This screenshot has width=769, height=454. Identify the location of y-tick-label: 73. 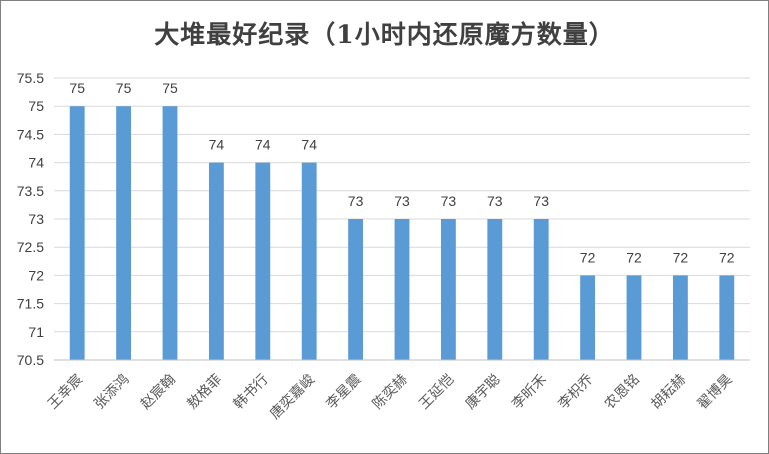
(36, 219).